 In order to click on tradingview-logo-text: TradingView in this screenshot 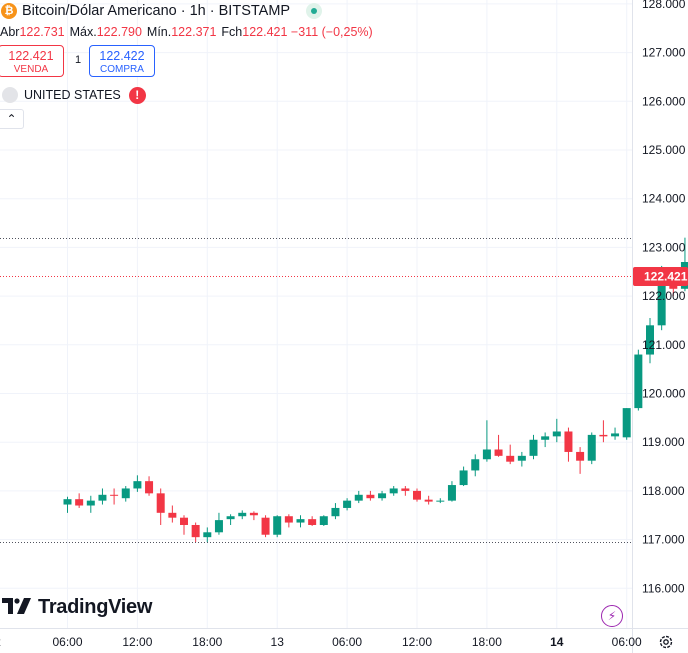, I will do `click(95, 607)`.